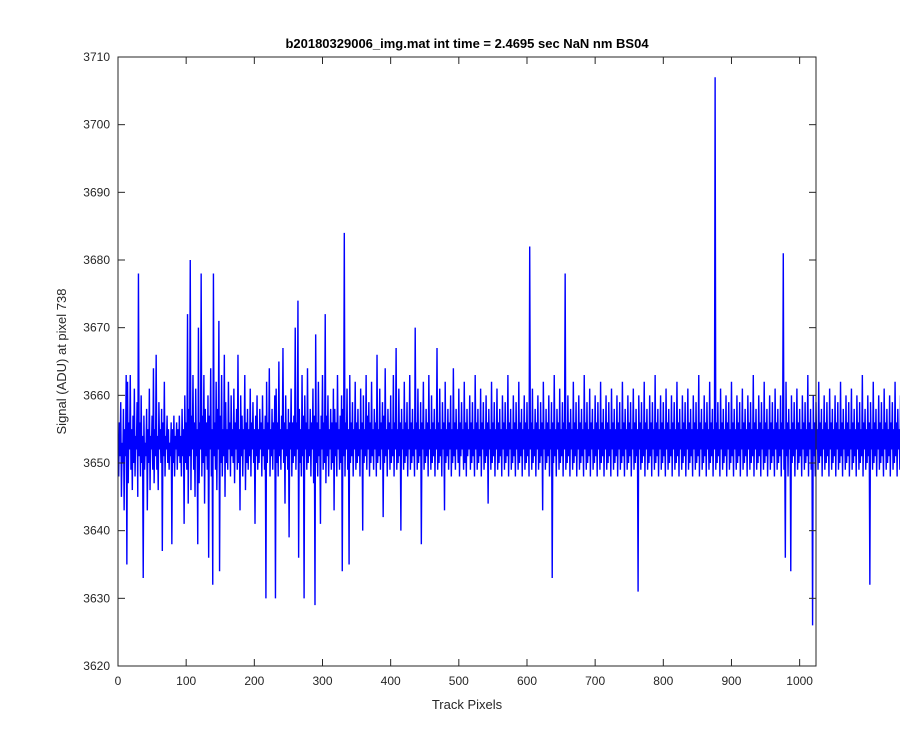 Image resolution: width=900 pixels, height=750 pixels. I want to click on x-axis-title: Track Pixels, so click(467, 704).